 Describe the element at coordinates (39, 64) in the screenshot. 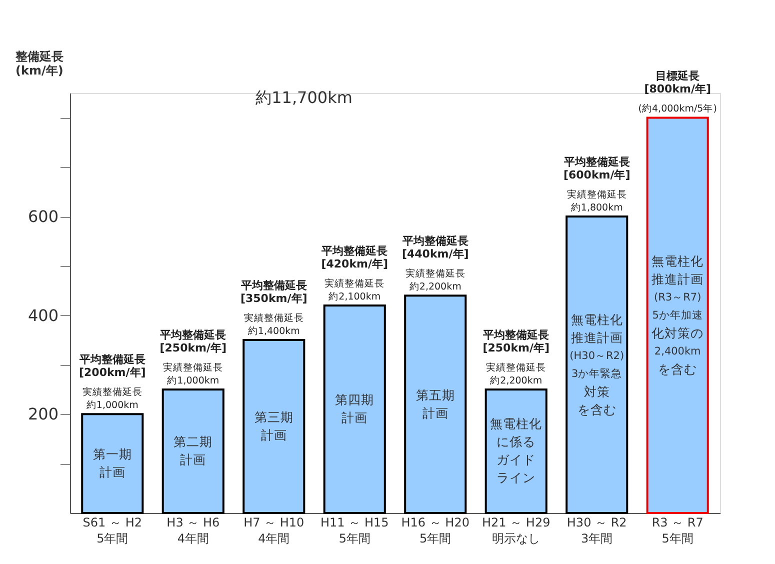

I see `y-axis-title: 整備延長(km/年)` at that location.